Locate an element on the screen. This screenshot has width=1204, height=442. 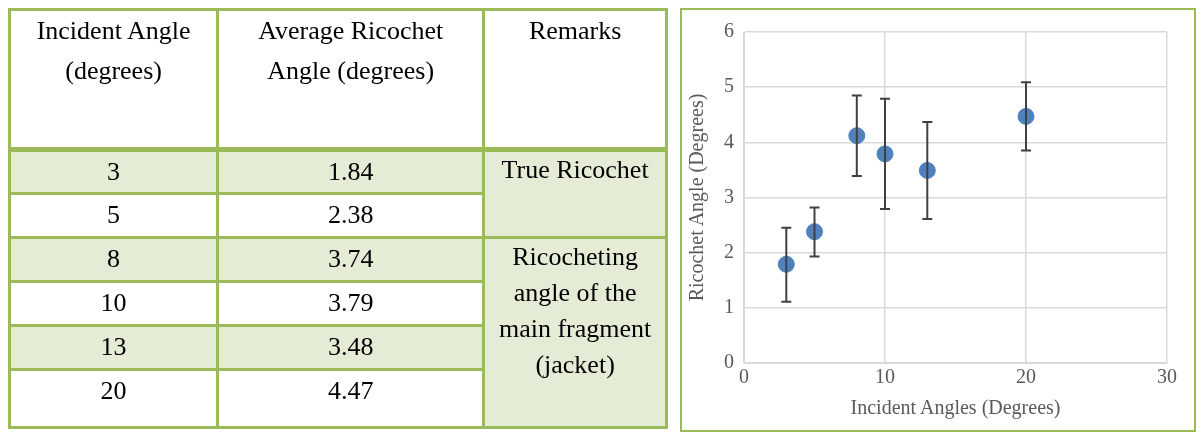
category-label: Average Ricochet Angle (degrees) is located at coordinates (350, 79).